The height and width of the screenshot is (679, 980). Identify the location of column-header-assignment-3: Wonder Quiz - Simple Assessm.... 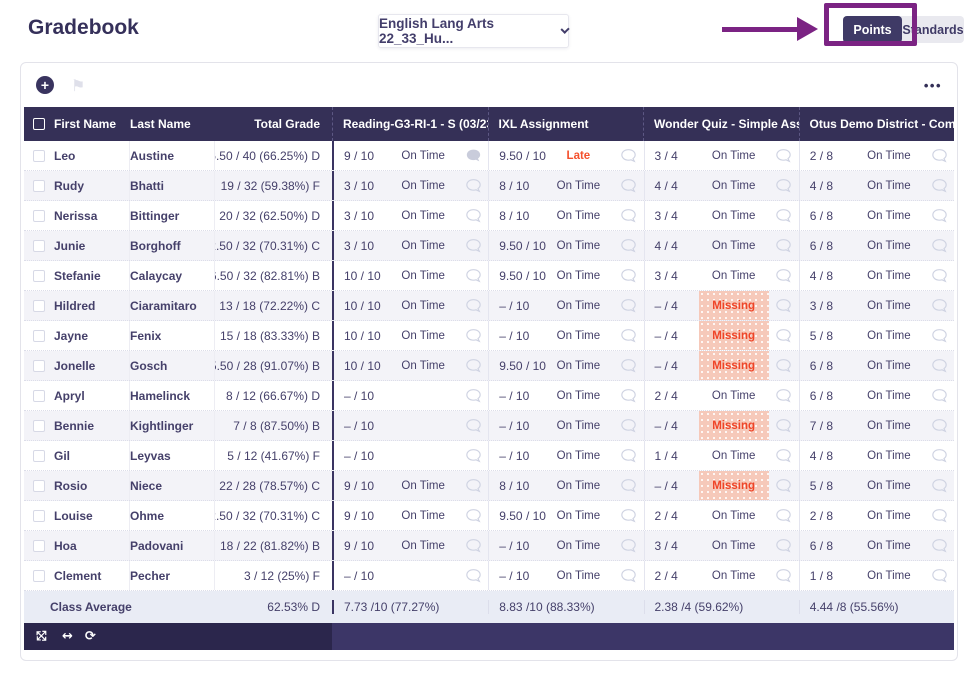
(721, 124).